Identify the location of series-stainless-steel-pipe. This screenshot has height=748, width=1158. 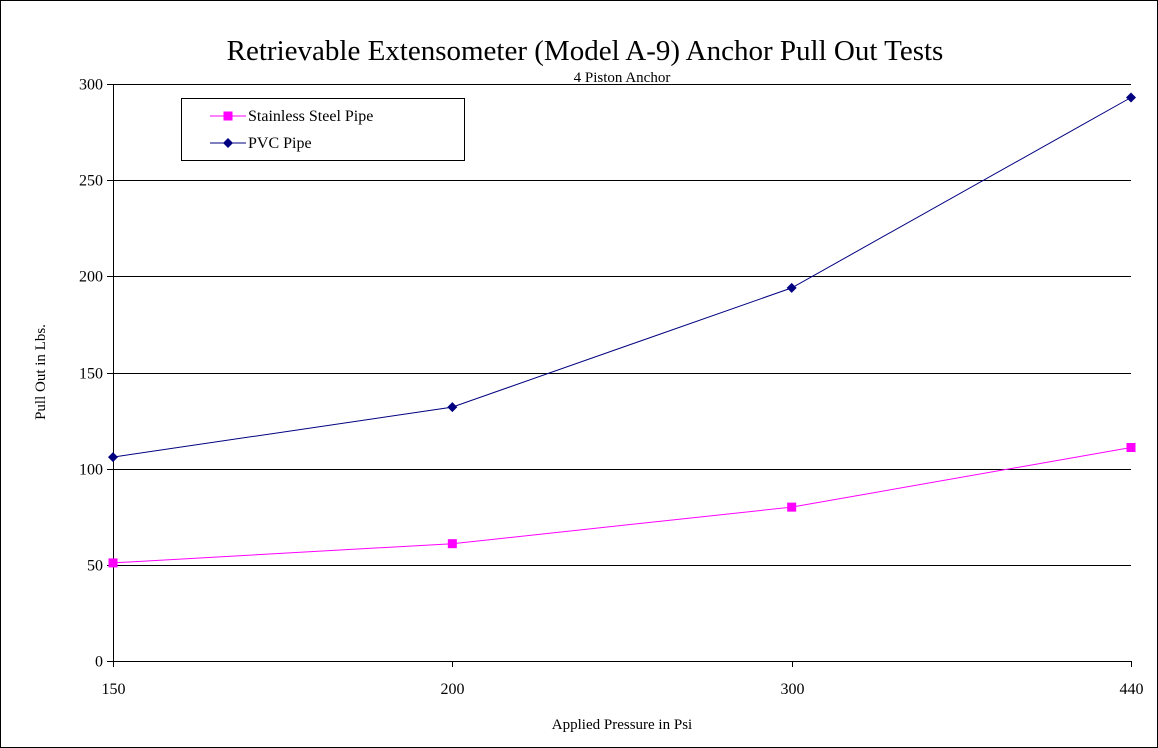
(622, 505).